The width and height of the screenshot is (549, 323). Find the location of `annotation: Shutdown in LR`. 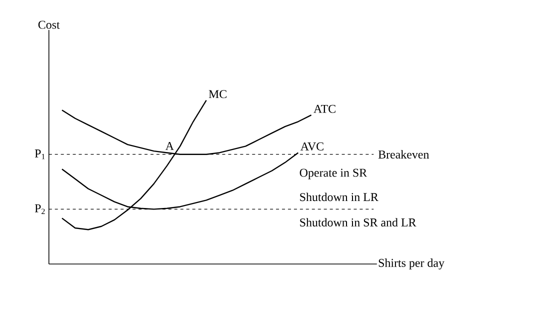

annotation: Shutdown in LR is located at coordinates (339, 197).